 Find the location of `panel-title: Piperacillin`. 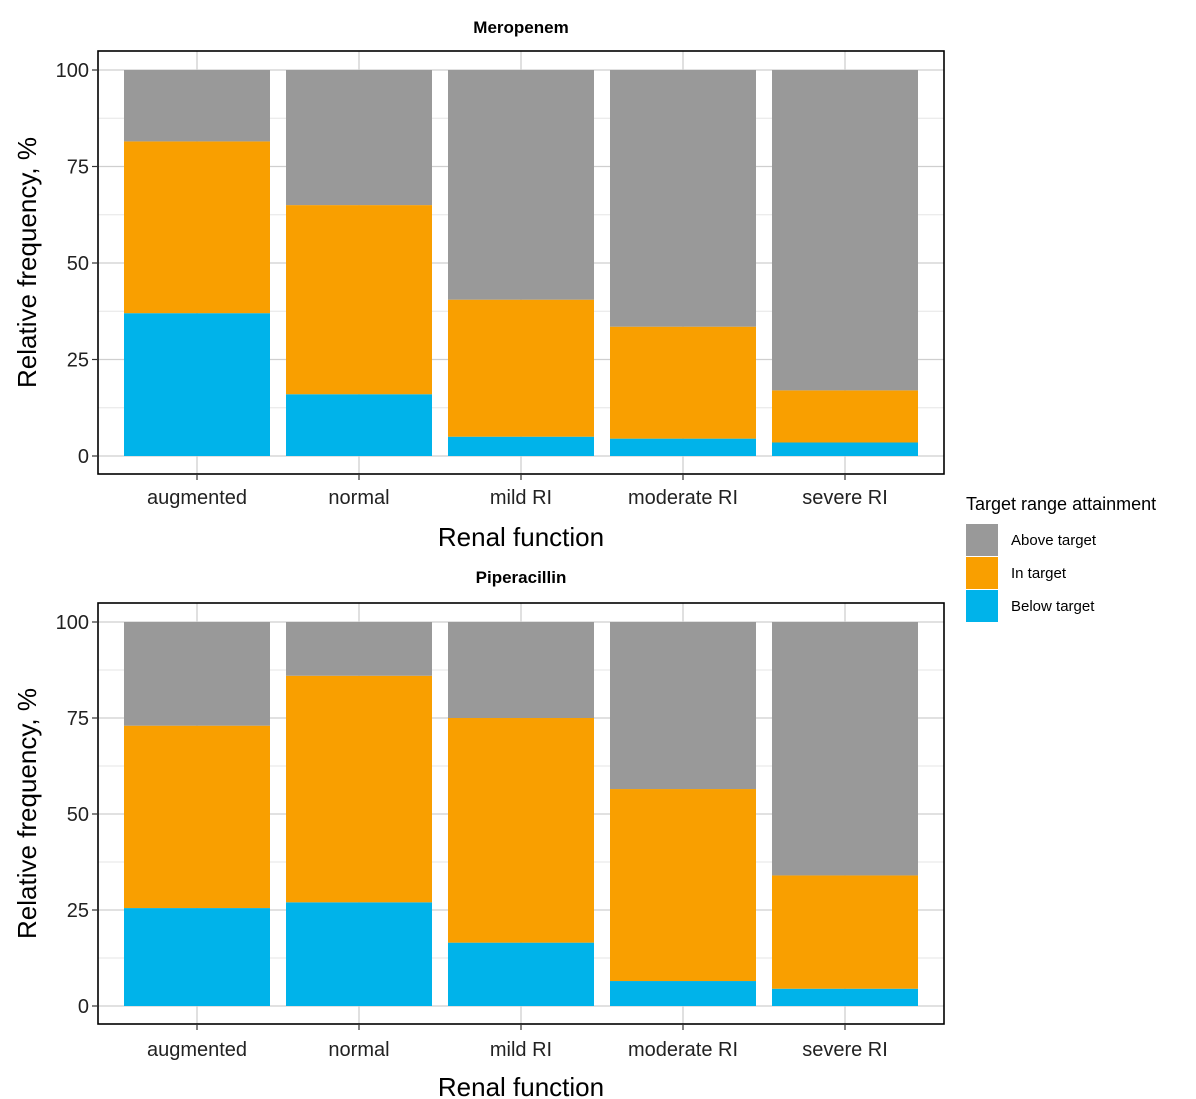

panel-title: Piperacillin is located at coordinates (521, 577).